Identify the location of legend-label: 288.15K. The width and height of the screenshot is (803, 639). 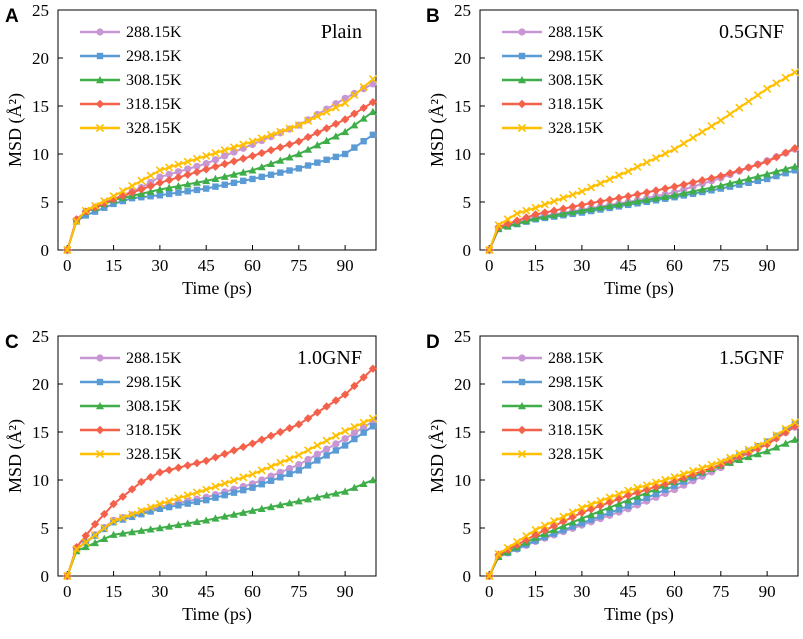
(576, 32).